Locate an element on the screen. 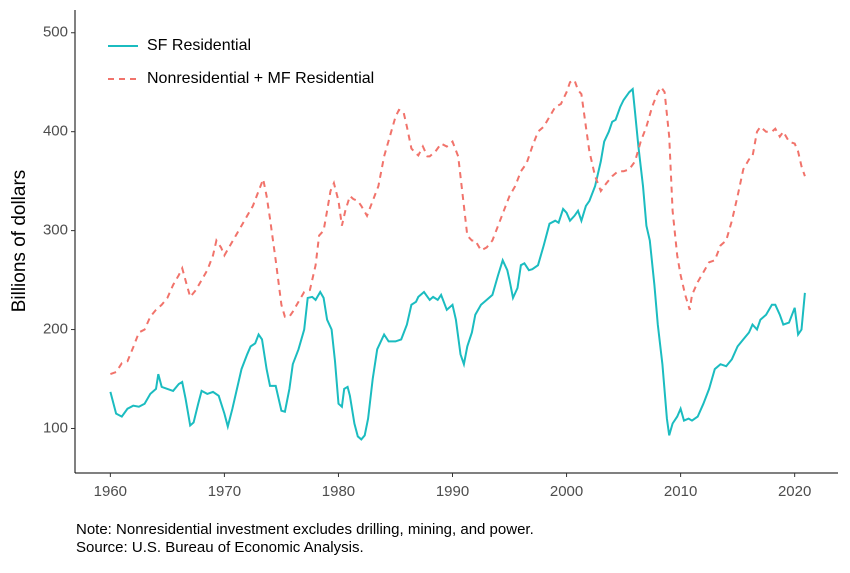 This screenshot has height=573, width=850. x-tick-label: 2020 is located at coordinates (794, 491).